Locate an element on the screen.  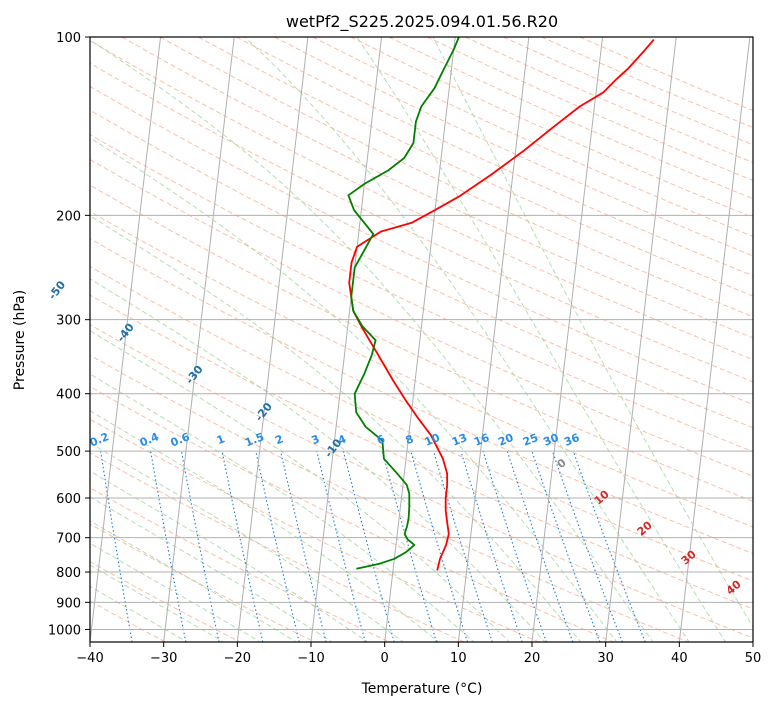
dewpoint-profile is located at coordinates (403, 303).